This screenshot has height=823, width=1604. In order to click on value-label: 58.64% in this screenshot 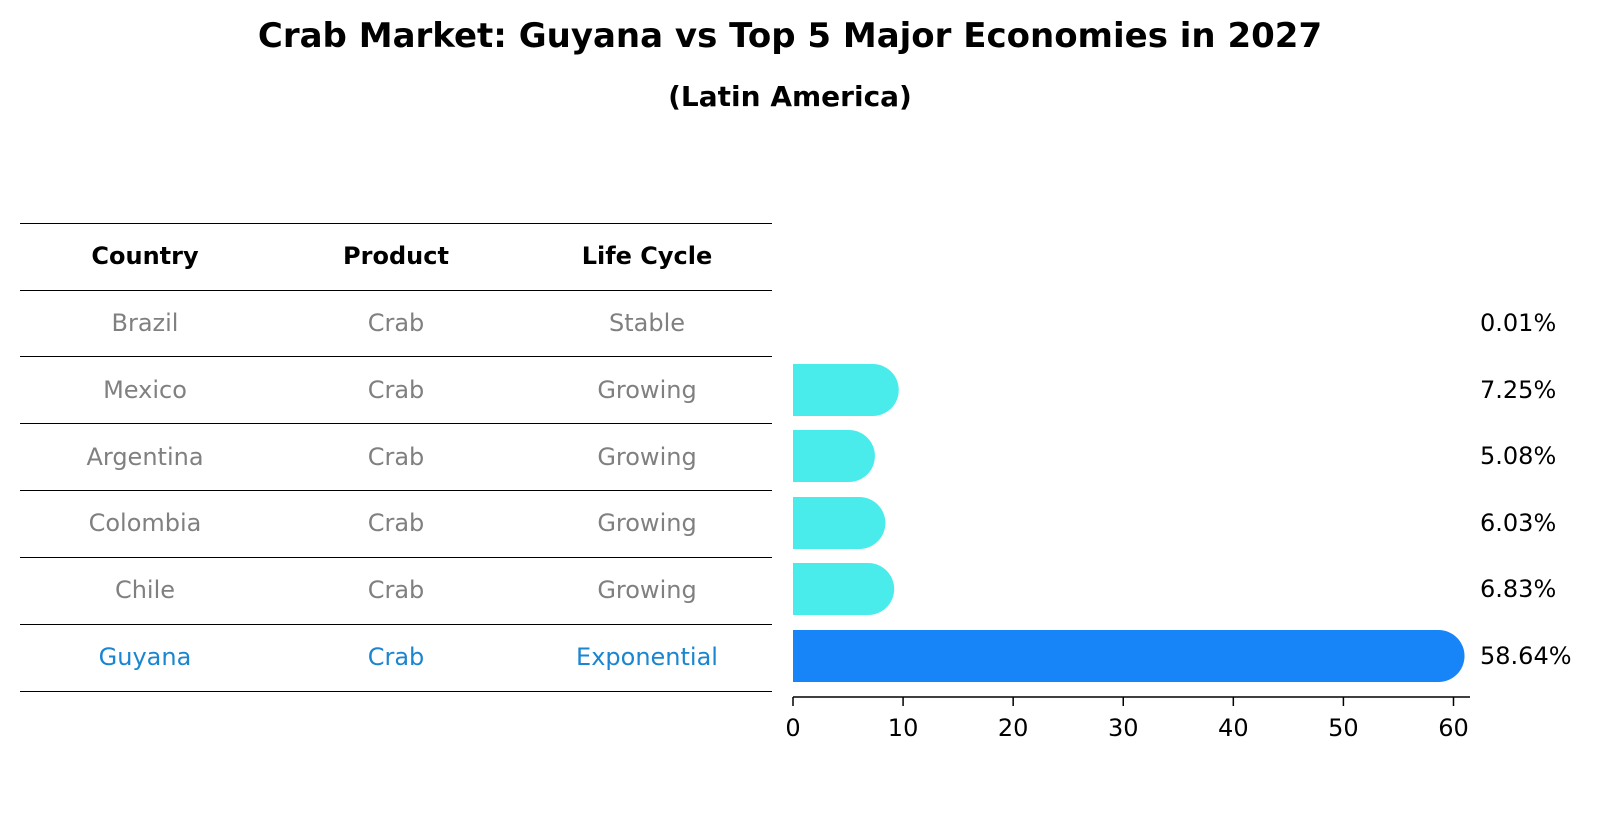, I will do `click(1526, 656)`.